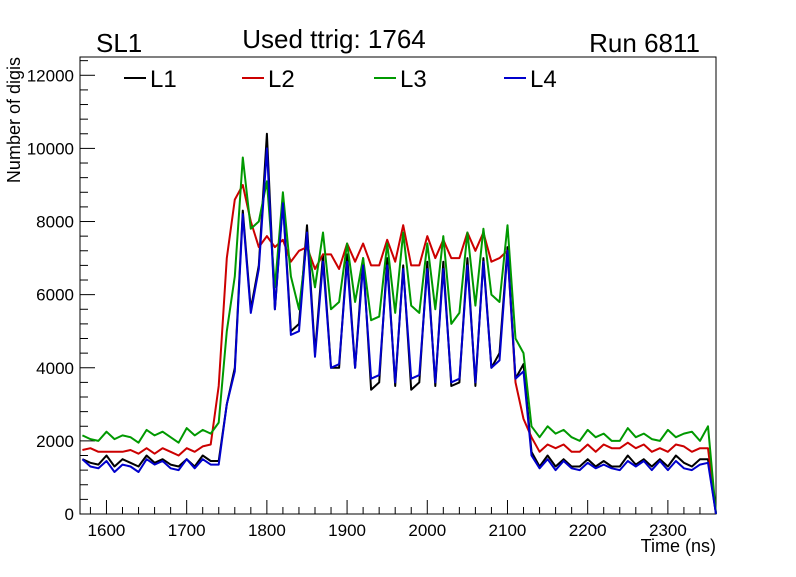 This screenshot has width=796, height=577. I want to click on x-axis: 1600 1700 1800 1900 2000 2100 2200 2300, so click(402, 520).